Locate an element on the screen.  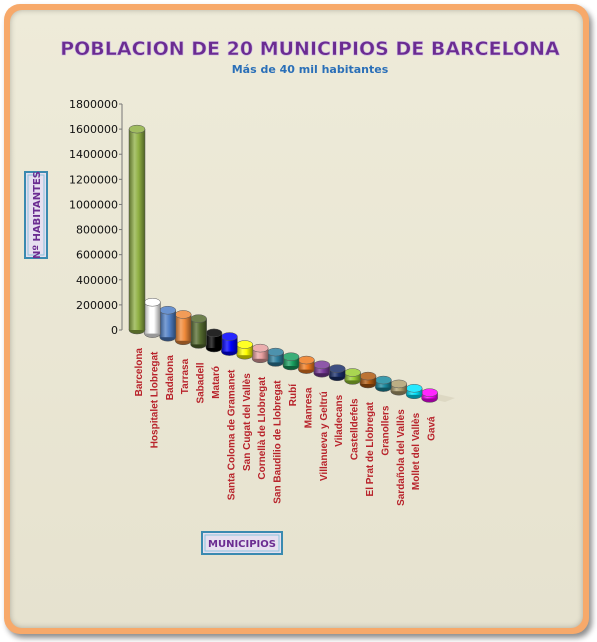
x-tick-label: Granollers is located at coordinates (385, 430).